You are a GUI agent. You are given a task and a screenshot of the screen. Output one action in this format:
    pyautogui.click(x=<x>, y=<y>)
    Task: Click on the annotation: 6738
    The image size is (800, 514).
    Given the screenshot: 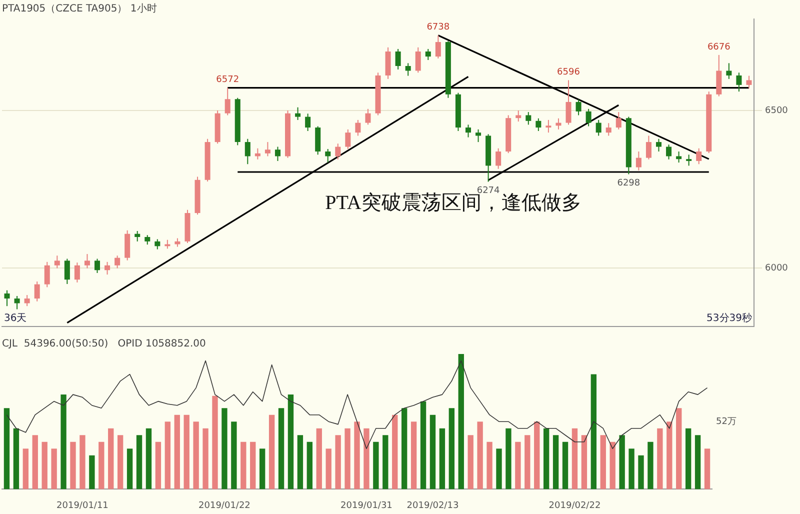 What is the action you would take?
    pyautogui.click(x=438, y=27)
    